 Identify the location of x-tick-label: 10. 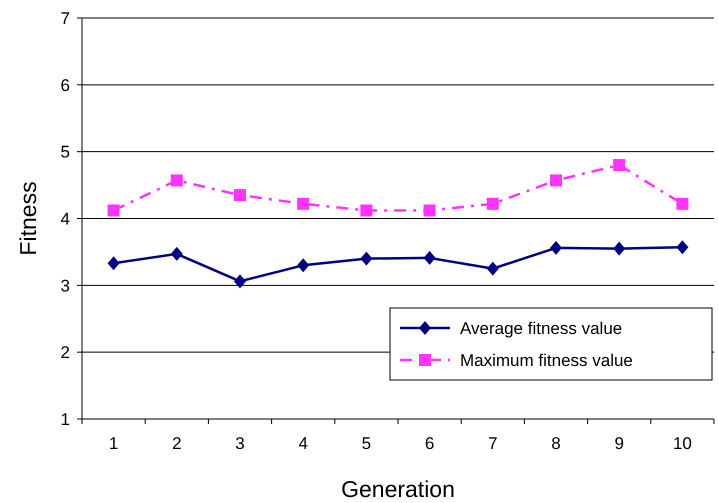
(682, 443).